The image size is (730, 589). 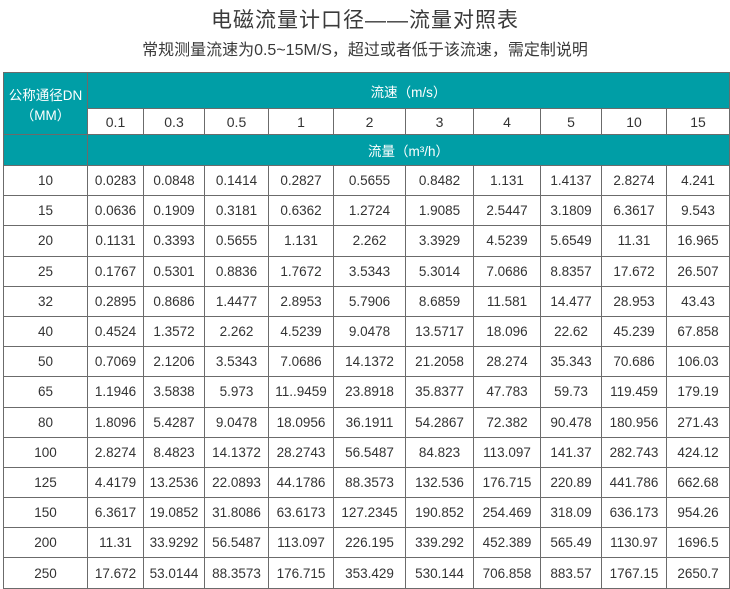 I want to click on flow-cell: 4.4179, so click(x=115, y=482).